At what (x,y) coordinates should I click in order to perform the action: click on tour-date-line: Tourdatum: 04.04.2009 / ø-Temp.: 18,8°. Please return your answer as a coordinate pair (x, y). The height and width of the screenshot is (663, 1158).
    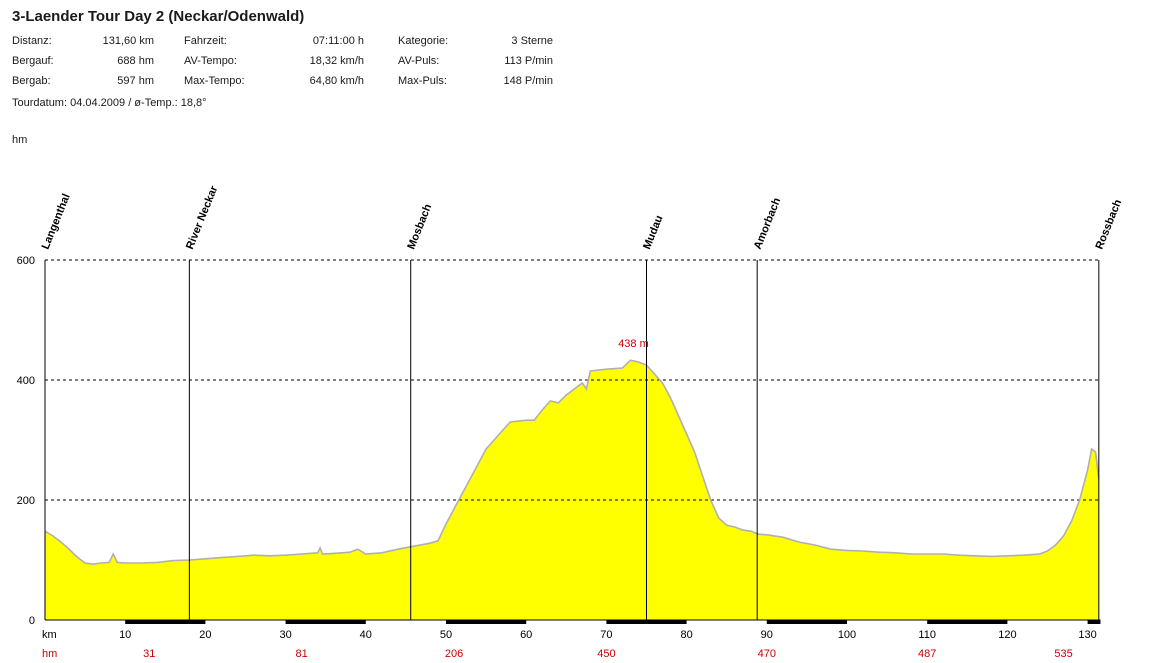
    Looking at the image, I should click on (109, 103).